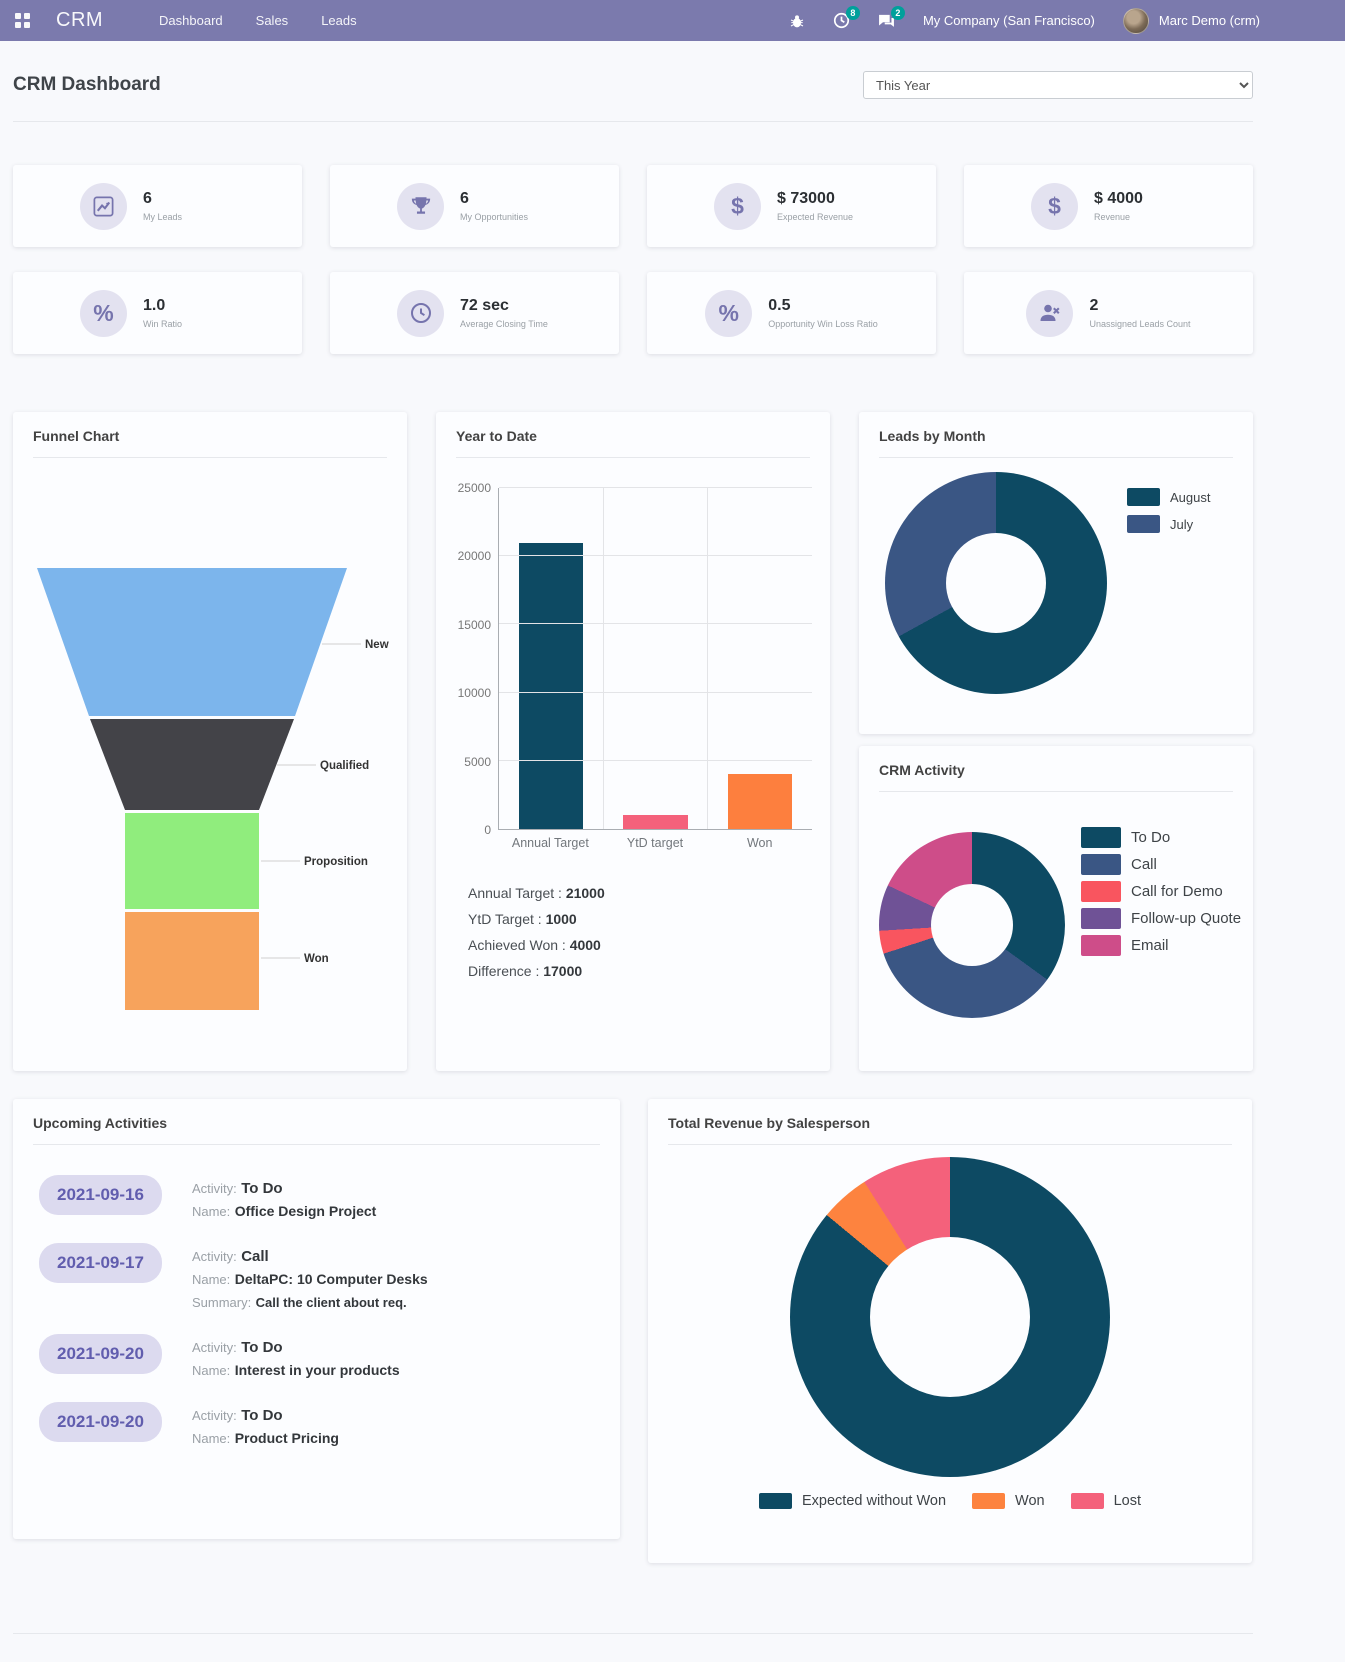  I want to click on funnel-segment-new, so click(192, 642).